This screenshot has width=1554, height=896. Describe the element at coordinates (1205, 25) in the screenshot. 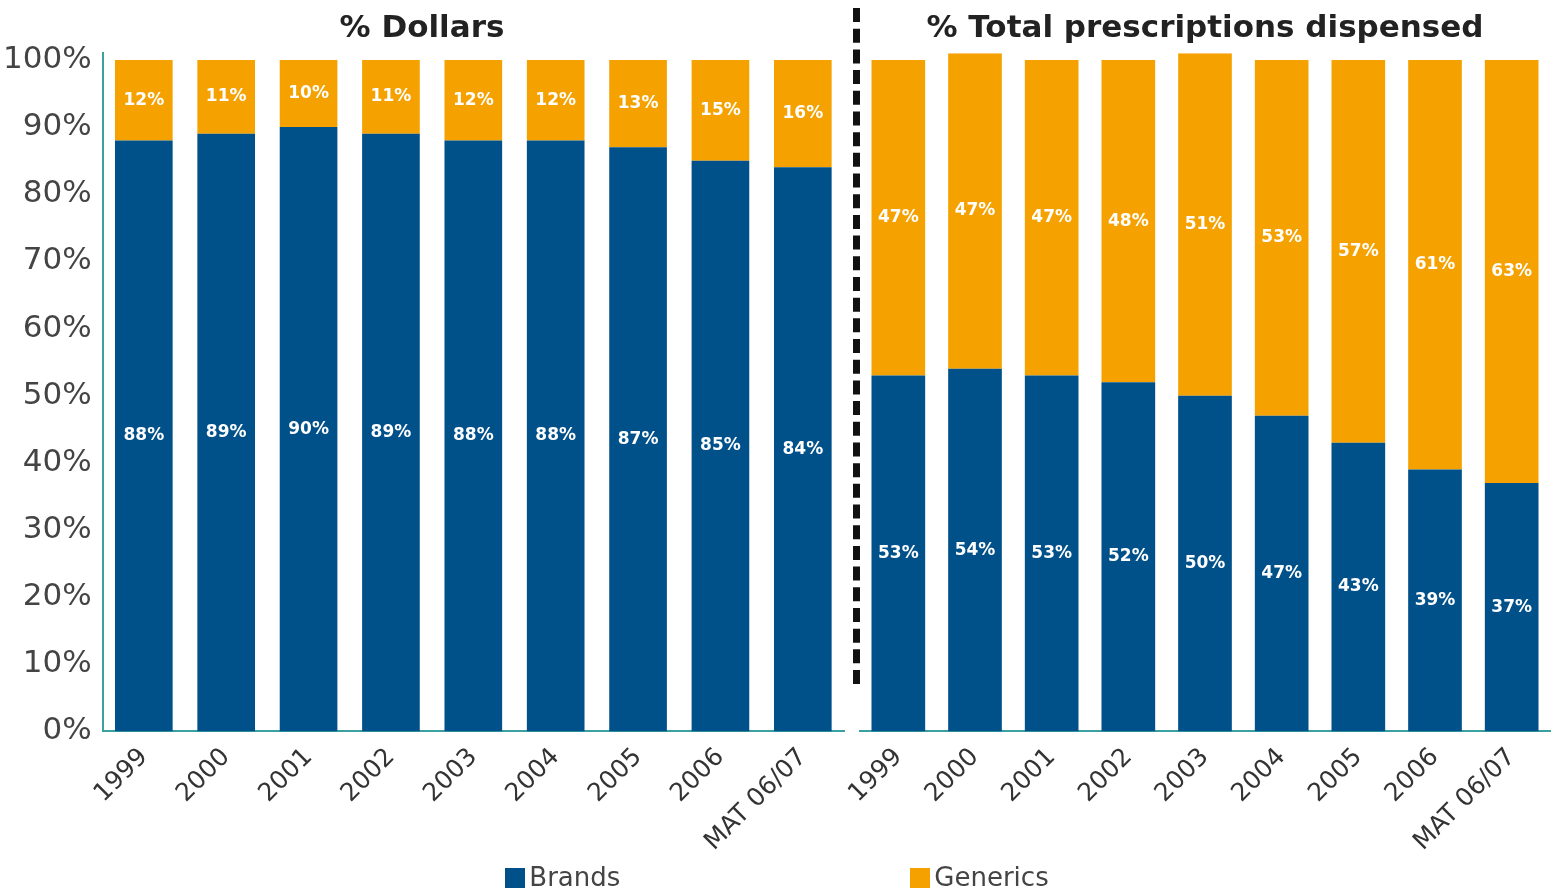

I see `chart-title: % Total prescriptions dispensed` at that location.